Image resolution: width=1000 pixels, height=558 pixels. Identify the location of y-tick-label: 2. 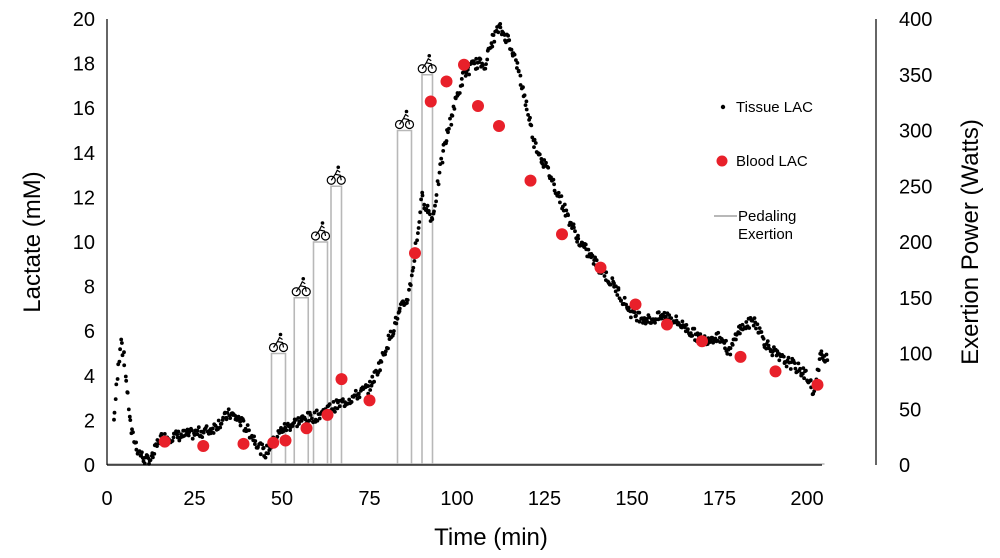
(89, 421).